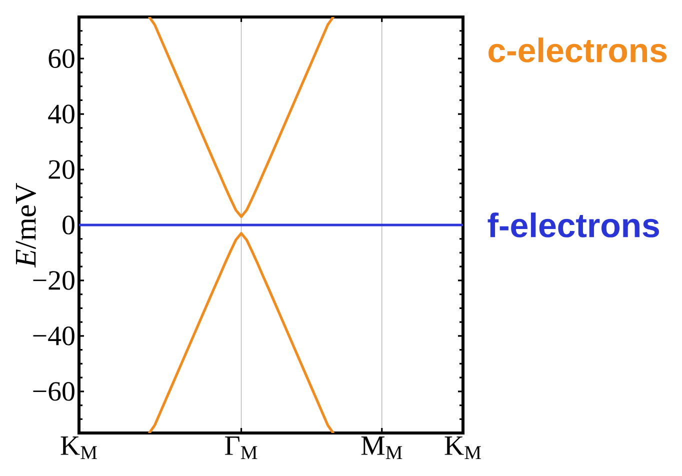 The image size is (682, 476). Describe the element at coordinates (53, 336) in the screenshot. I see `y-tick-label: −40` at that location.